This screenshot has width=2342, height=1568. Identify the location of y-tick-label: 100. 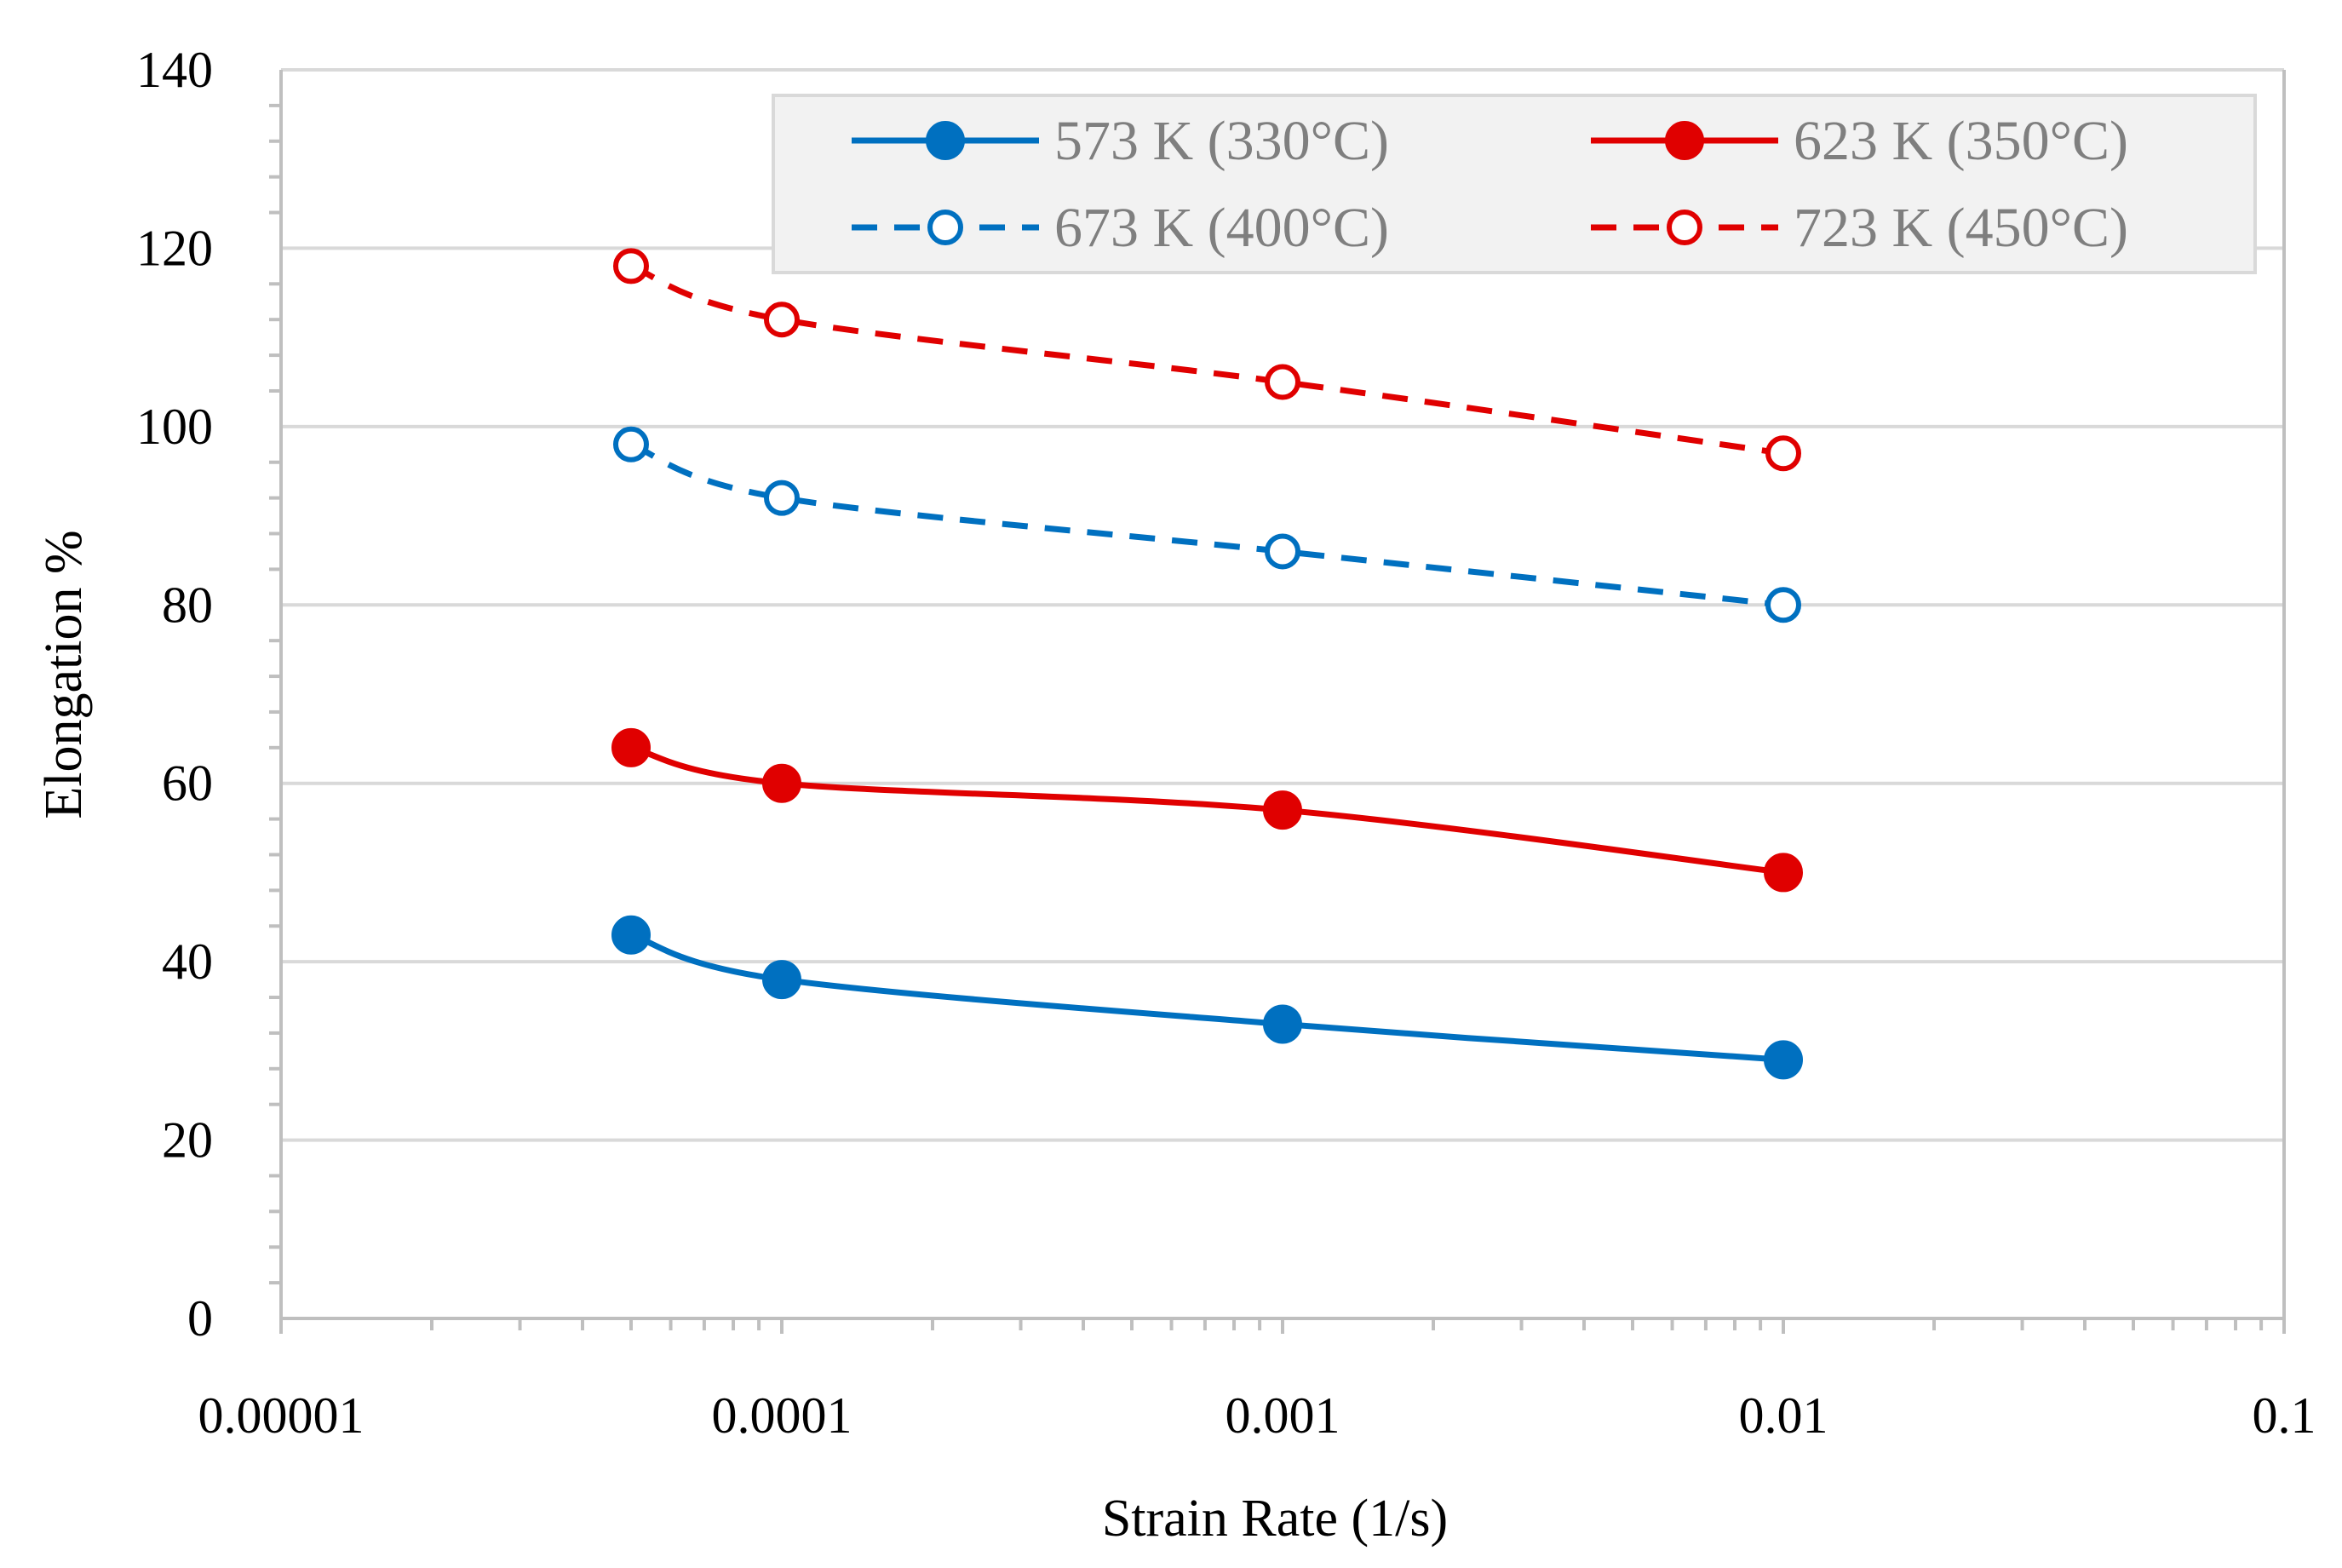
(174, 427).